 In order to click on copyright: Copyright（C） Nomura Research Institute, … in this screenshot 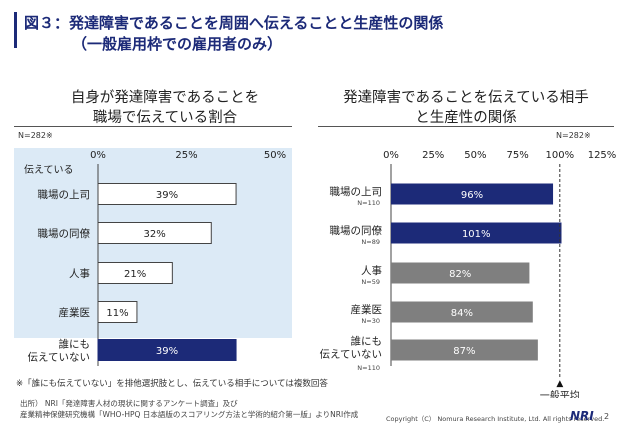, I will do `click(495, 419)`.